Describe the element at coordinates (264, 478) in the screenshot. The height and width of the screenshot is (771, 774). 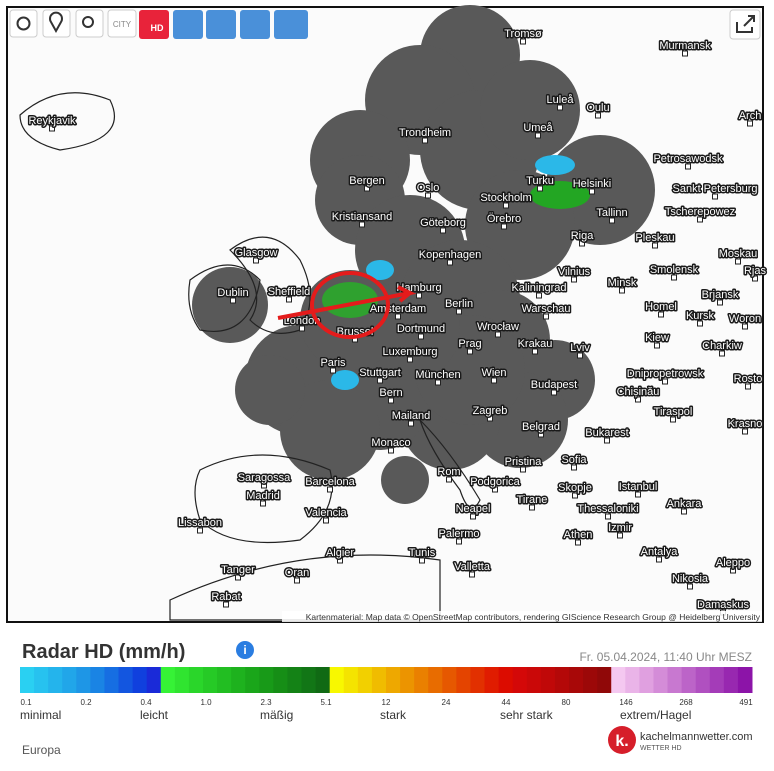
I see `city-label: Saragossa` at that location.